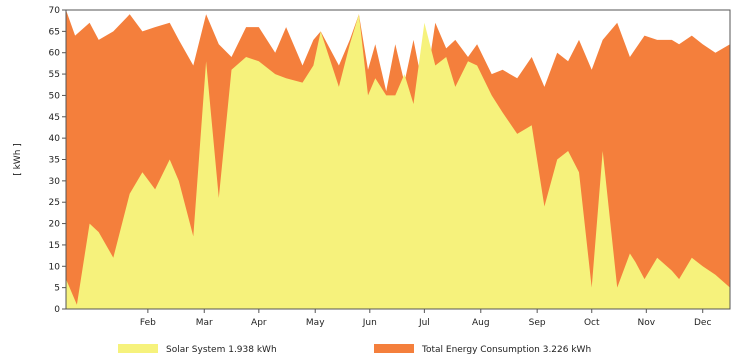 Image resolution: width=732 pixels, height=364 pixels. Describe the element at coordinates (54, 118) in the screenshot. I see `y-tick-label: 45` at that location.